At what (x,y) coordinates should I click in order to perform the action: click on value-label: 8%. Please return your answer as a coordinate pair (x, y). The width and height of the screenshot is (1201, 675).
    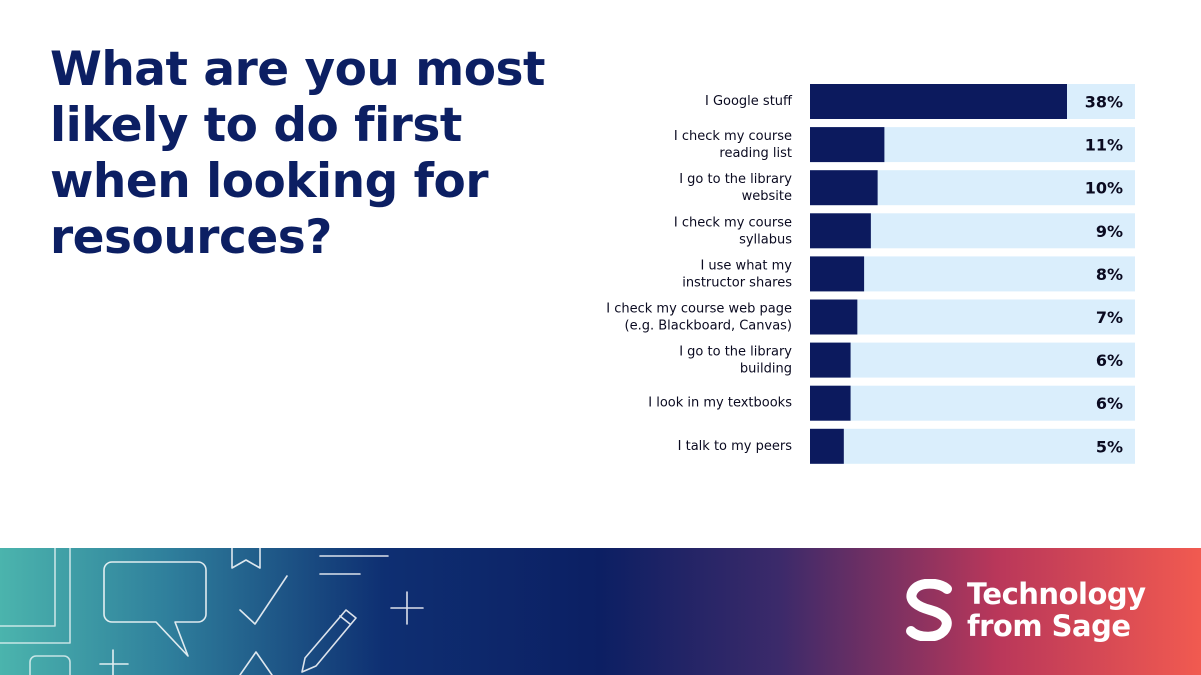
    Looking at the image, I should click on (1109, 274).